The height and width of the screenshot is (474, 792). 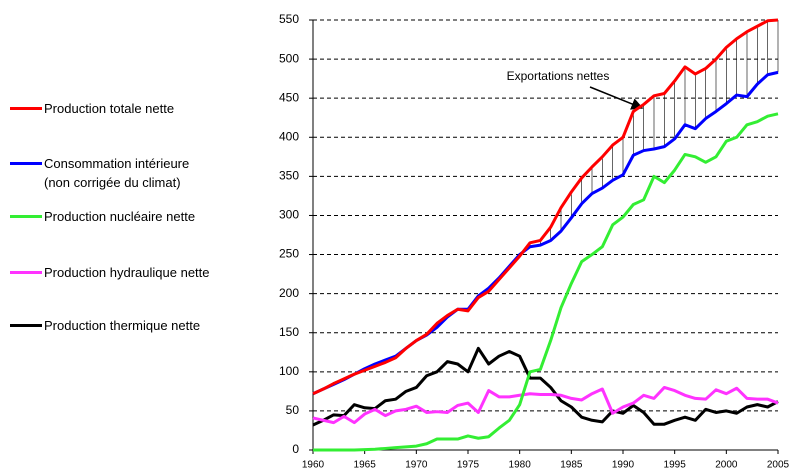 What do you see at coordinates (289, 293) in the screenshot?
I see `y-tick-label: 200` at bounding box center [289, 293].